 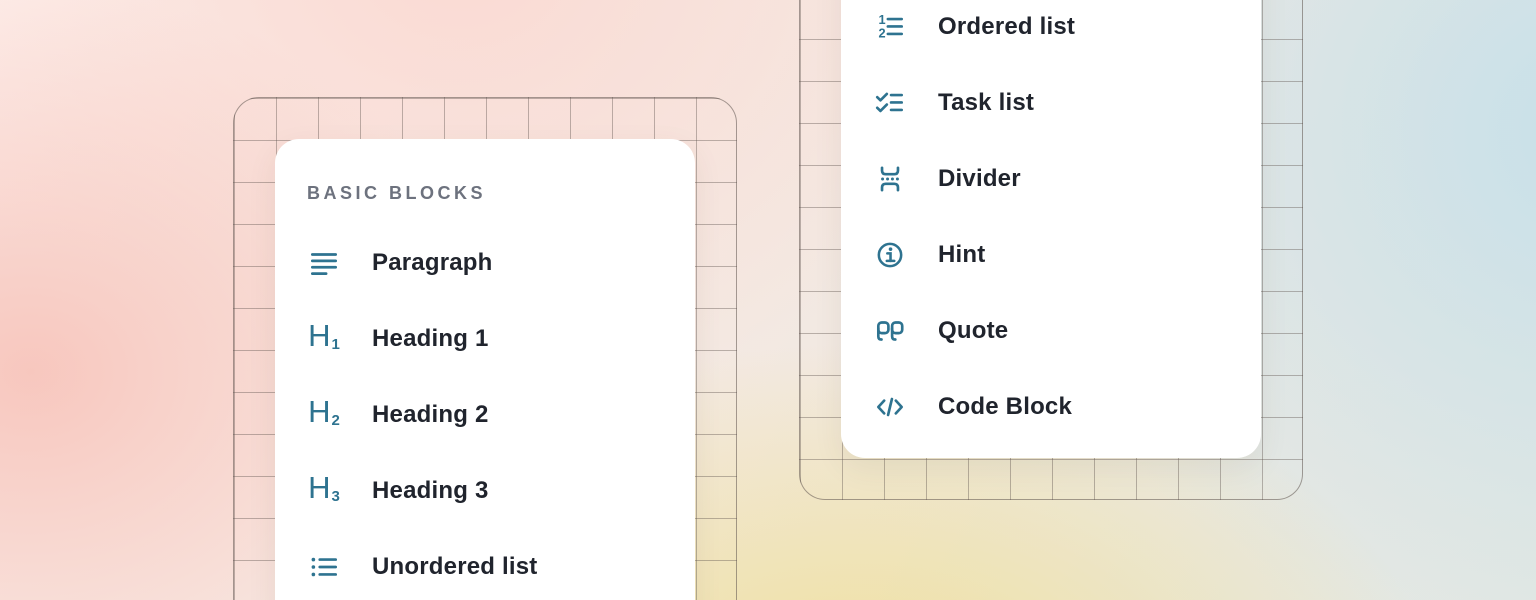 What do you see at coordinates (430, 338) in the screenshot?
I see `menu-item-label: Heading 1` at bounding box center [430, 338].